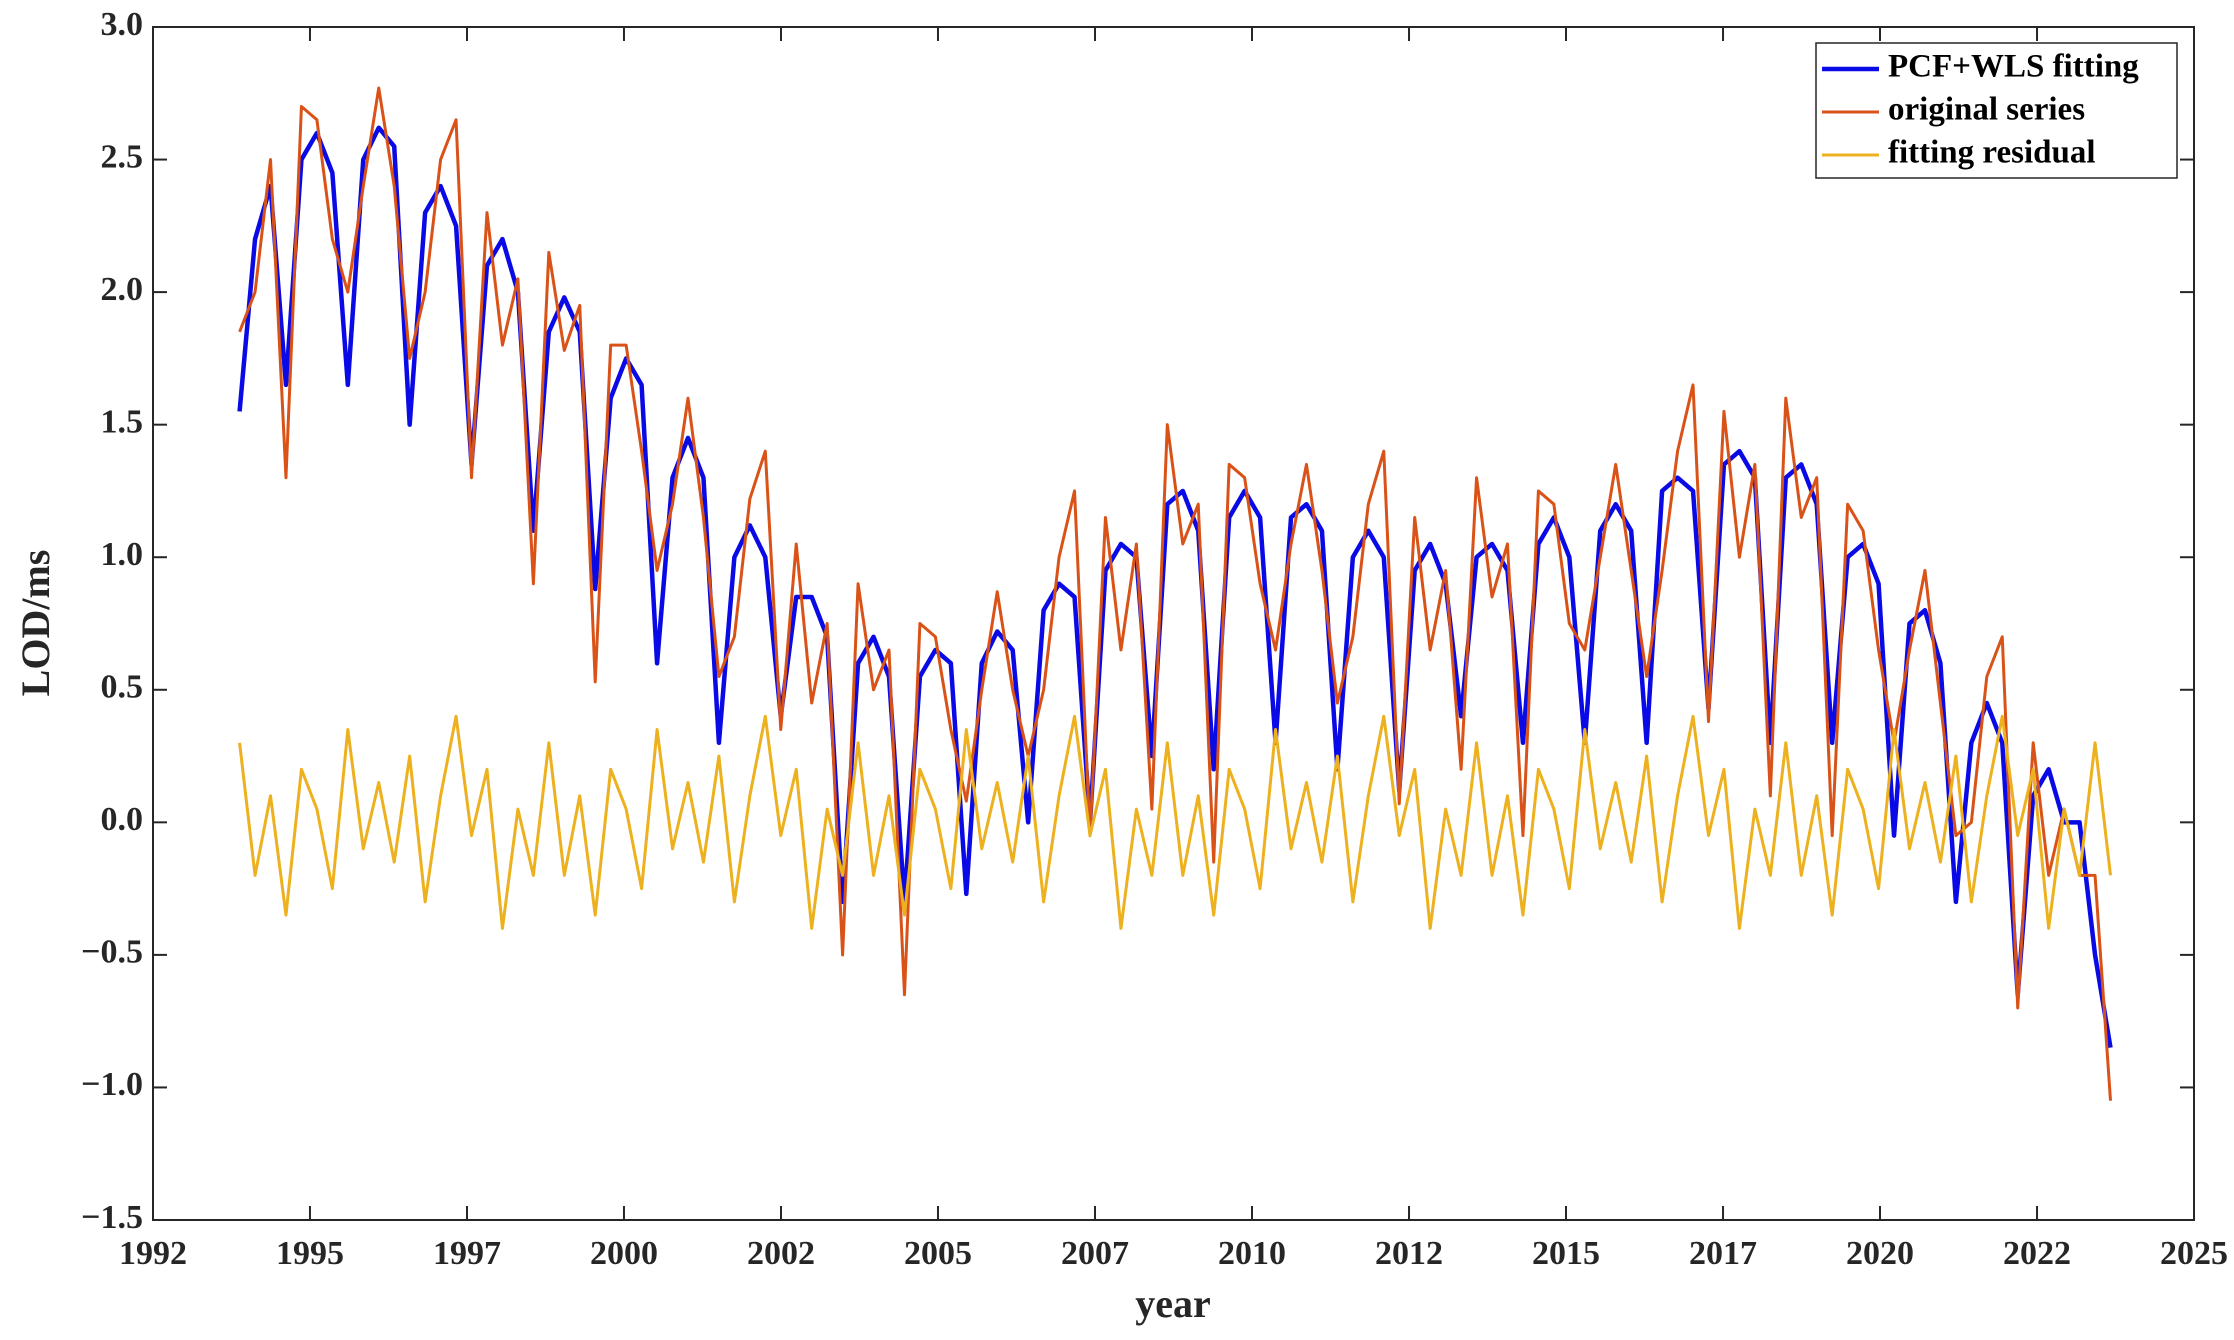  What do you see at coordinates (2037, 1253) in the screenshot?
I see `x-tick-label: 2022` at bounding box center [2037, 1253].